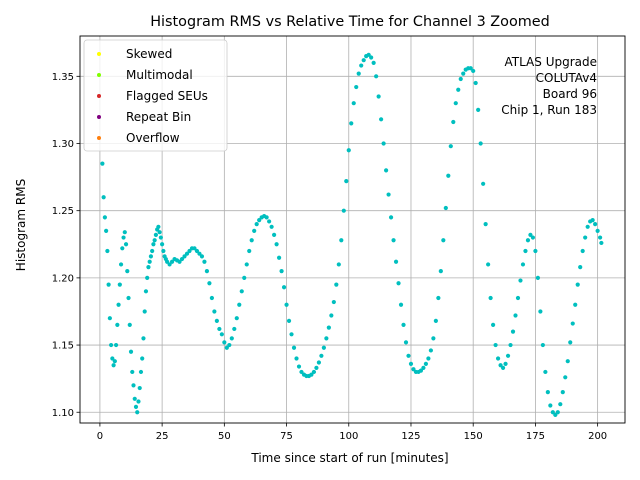 Image resolution: width=640 pixels, height=480 pixels. What do you see at coordinates (153, 138) in the screenshot?
I see `legend-label: Overflow` at bounding box center [153, 138].